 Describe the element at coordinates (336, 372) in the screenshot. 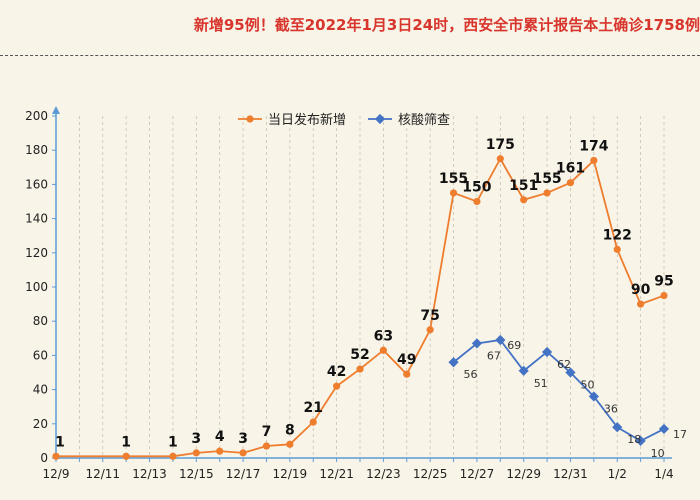

I see `data-label: 42` at that location.